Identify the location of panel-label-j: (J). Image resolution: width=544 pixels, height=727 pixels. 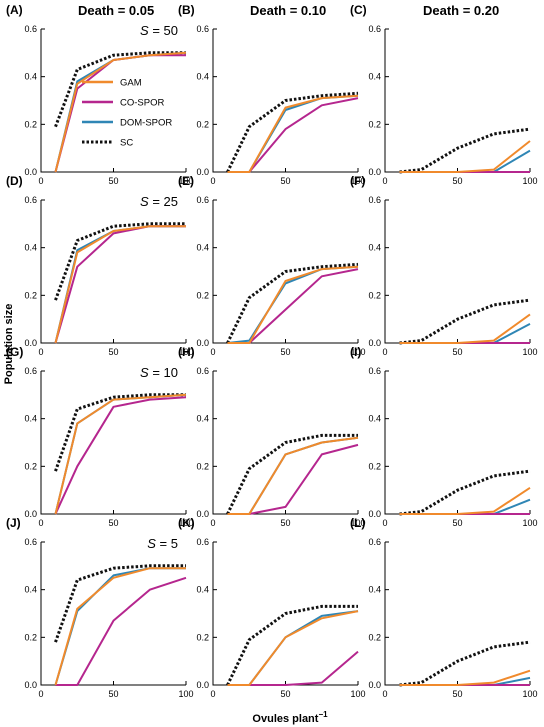
(13, 523).